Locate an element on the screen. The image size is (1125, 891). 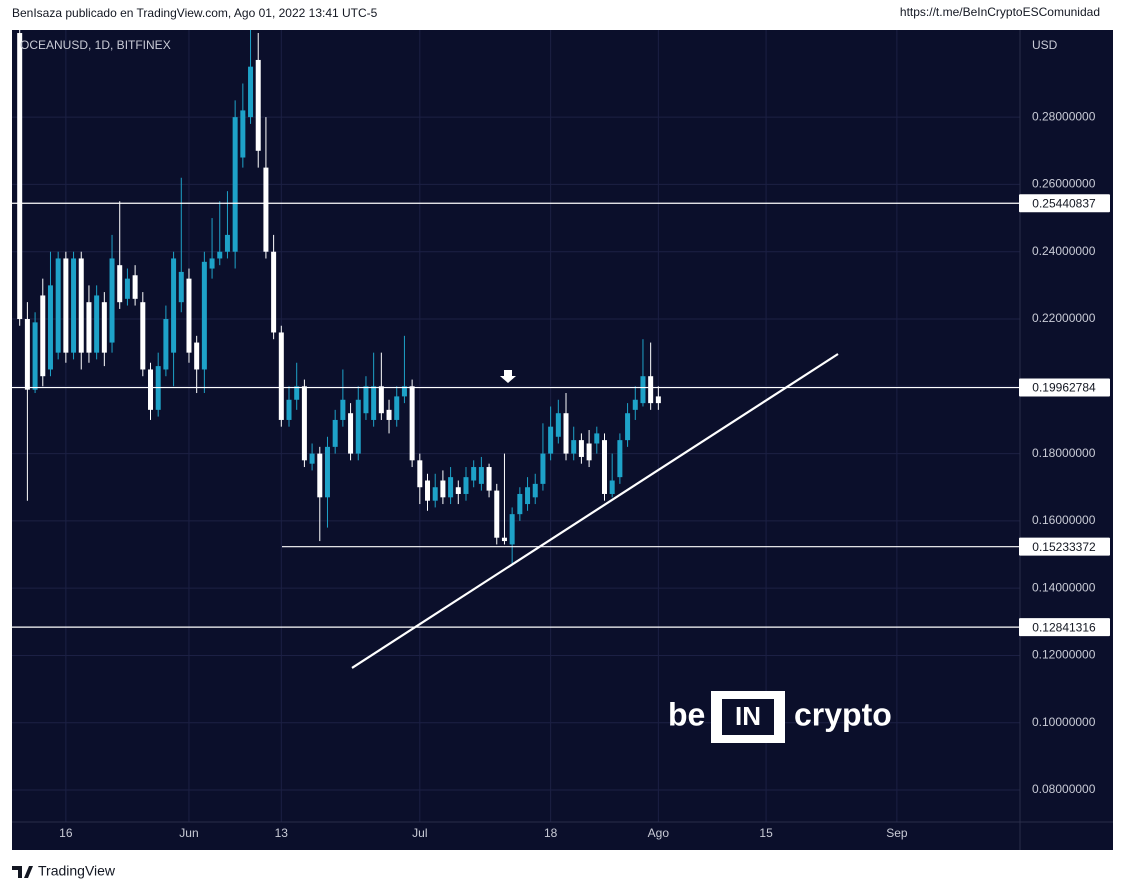
x-tick-label: Jun is located at coordinates (188, 833).